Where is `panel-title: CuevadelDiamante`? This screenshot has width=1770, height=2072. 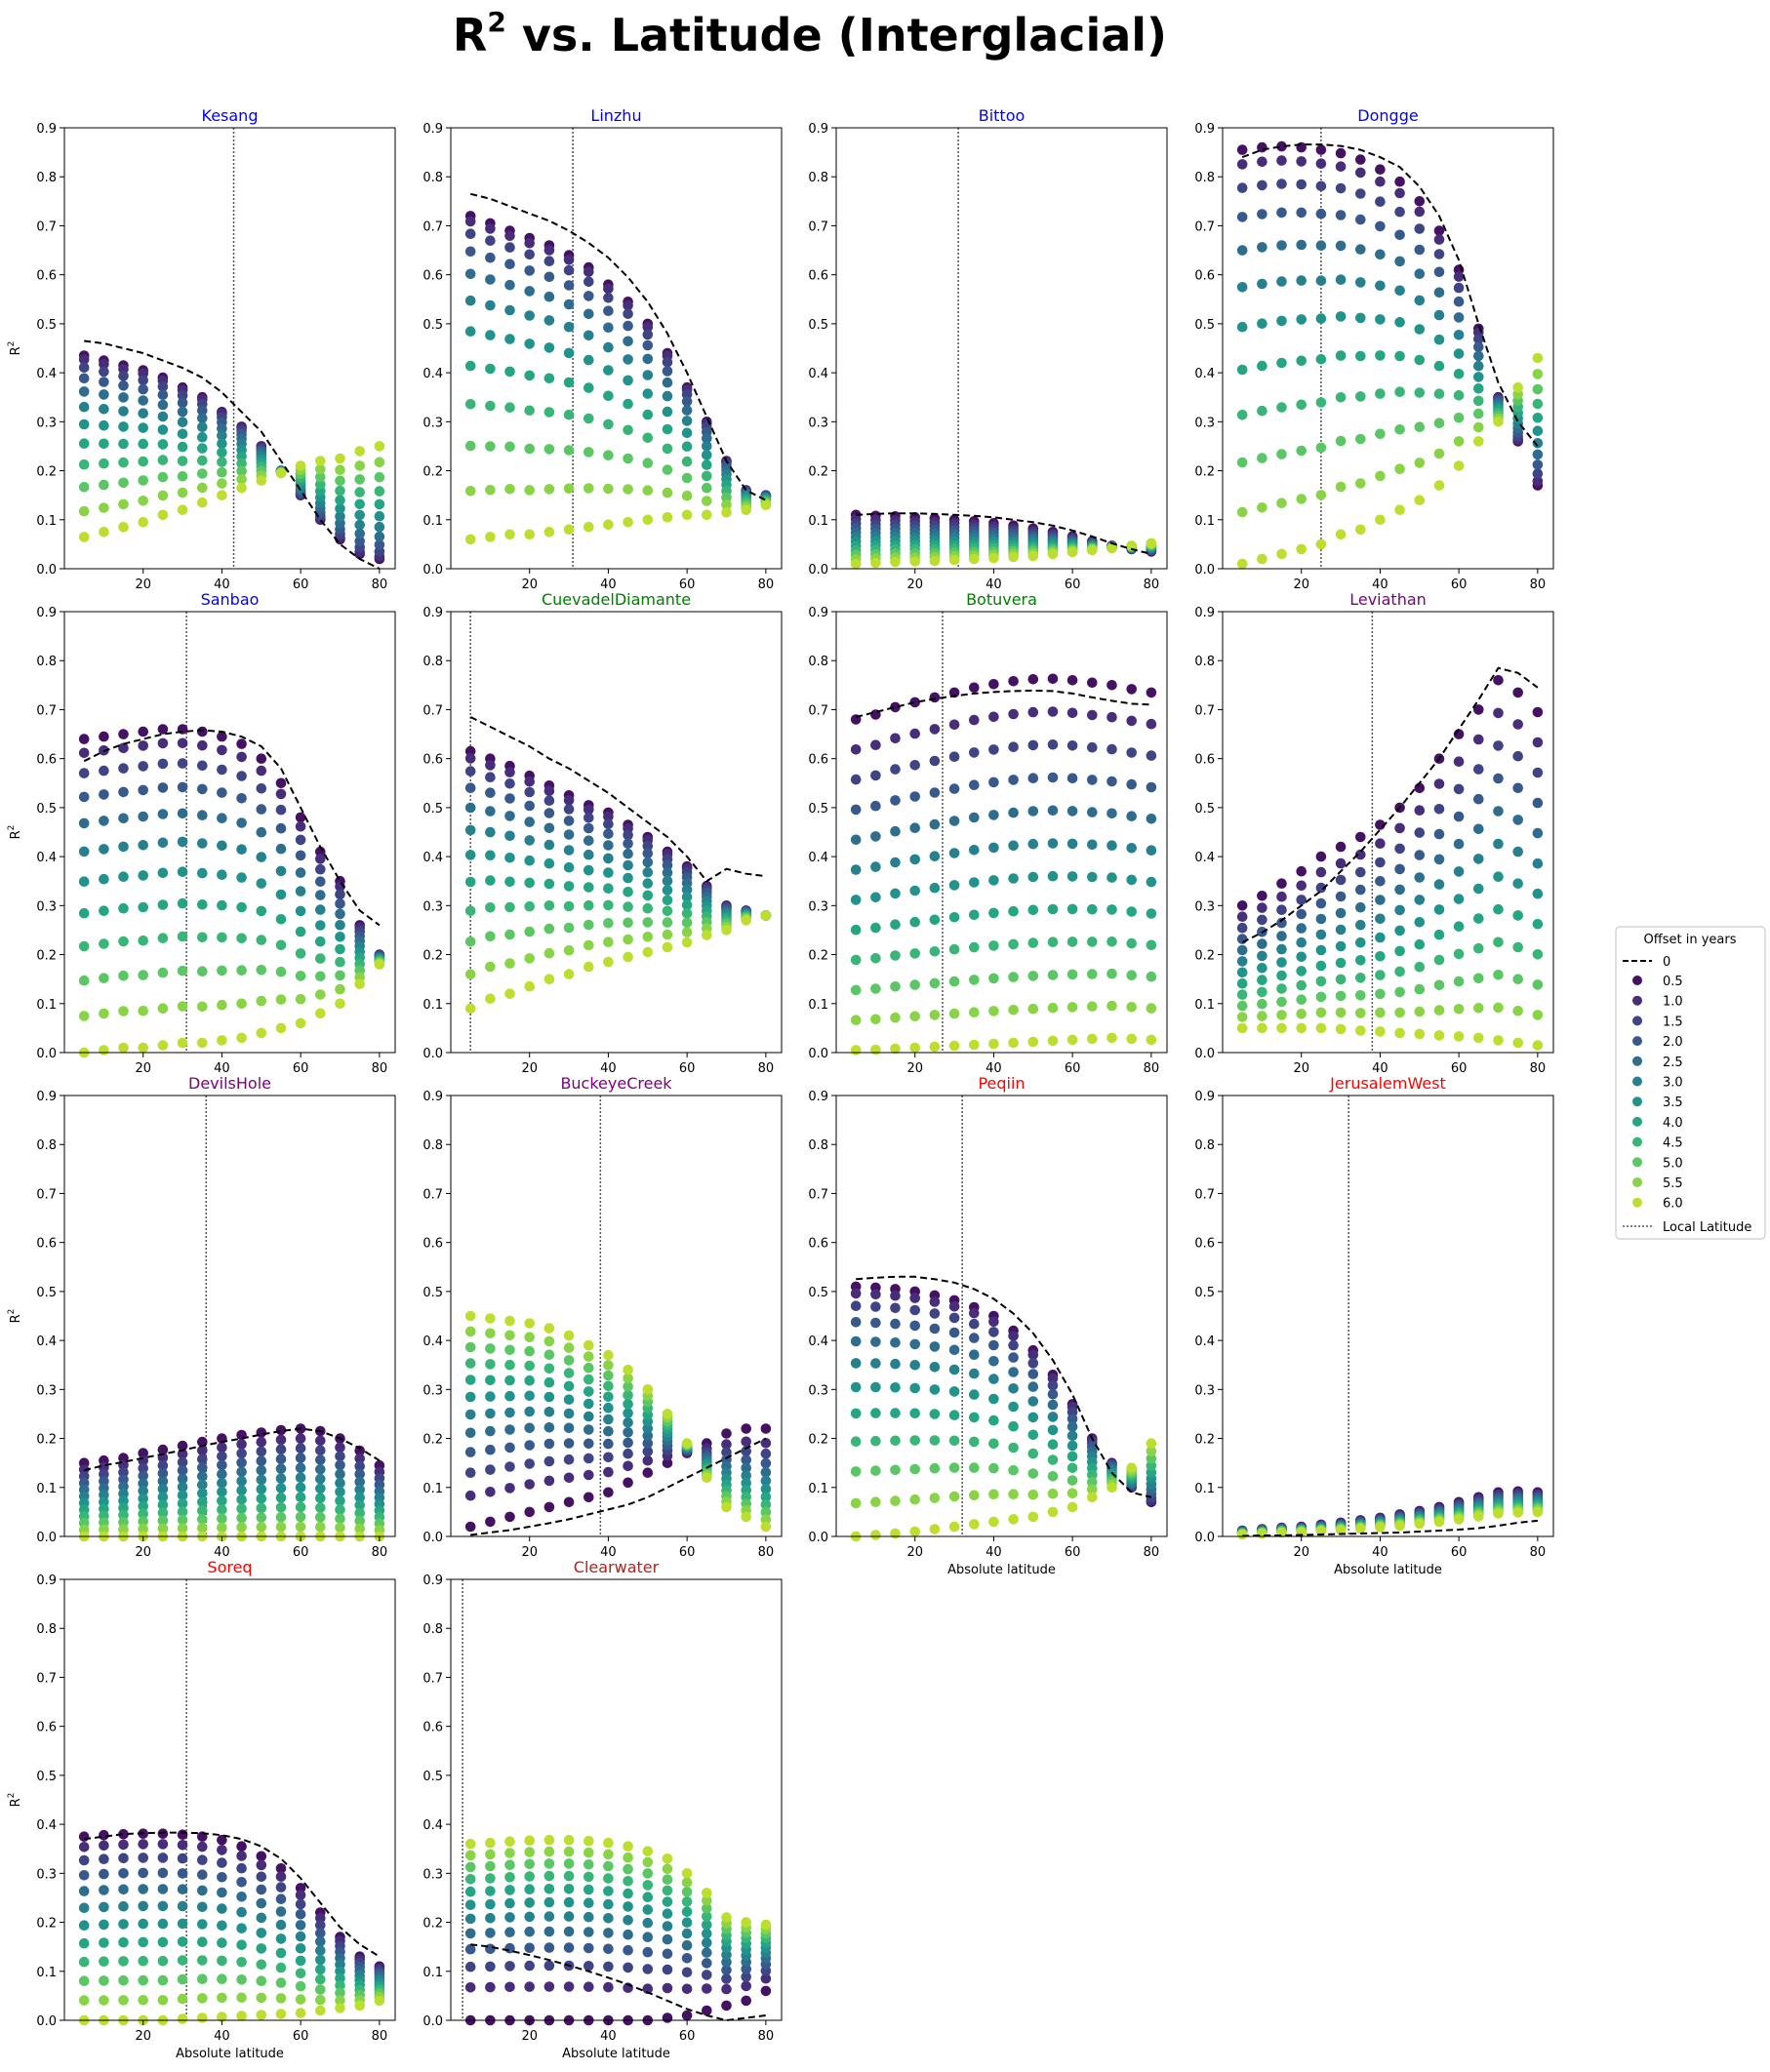
panel-title: CuevadelDiamante is located at coordinates (616, 599).